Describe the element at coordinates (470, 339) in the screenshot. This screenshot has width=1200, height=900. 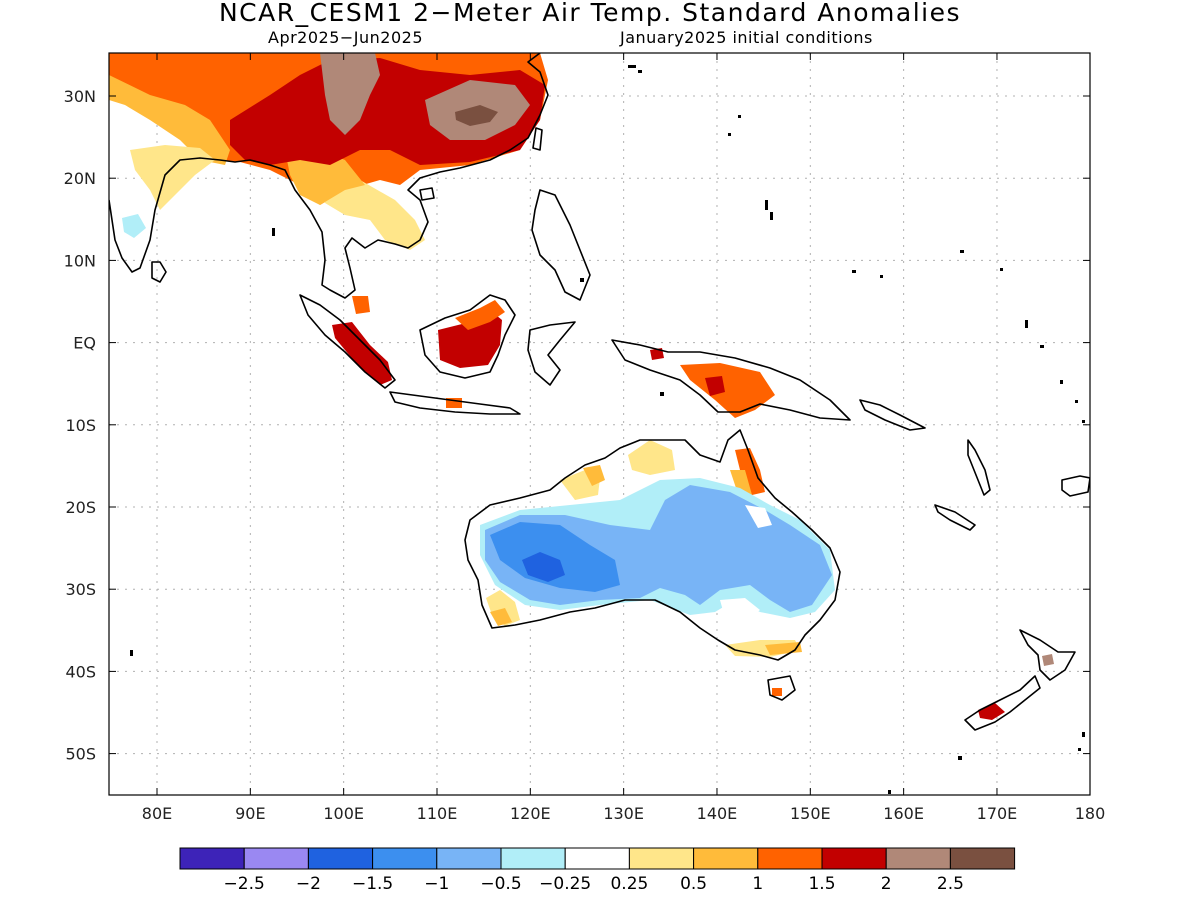
I see `shade-borneo-red` at that location.